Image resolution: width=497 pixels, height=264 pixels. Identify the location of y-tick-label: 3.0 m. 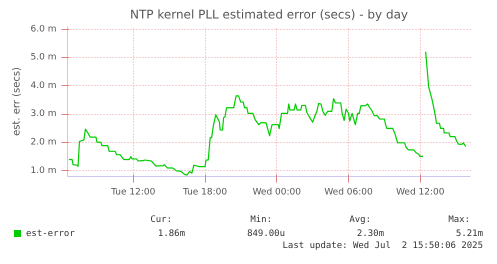
(43, 114).